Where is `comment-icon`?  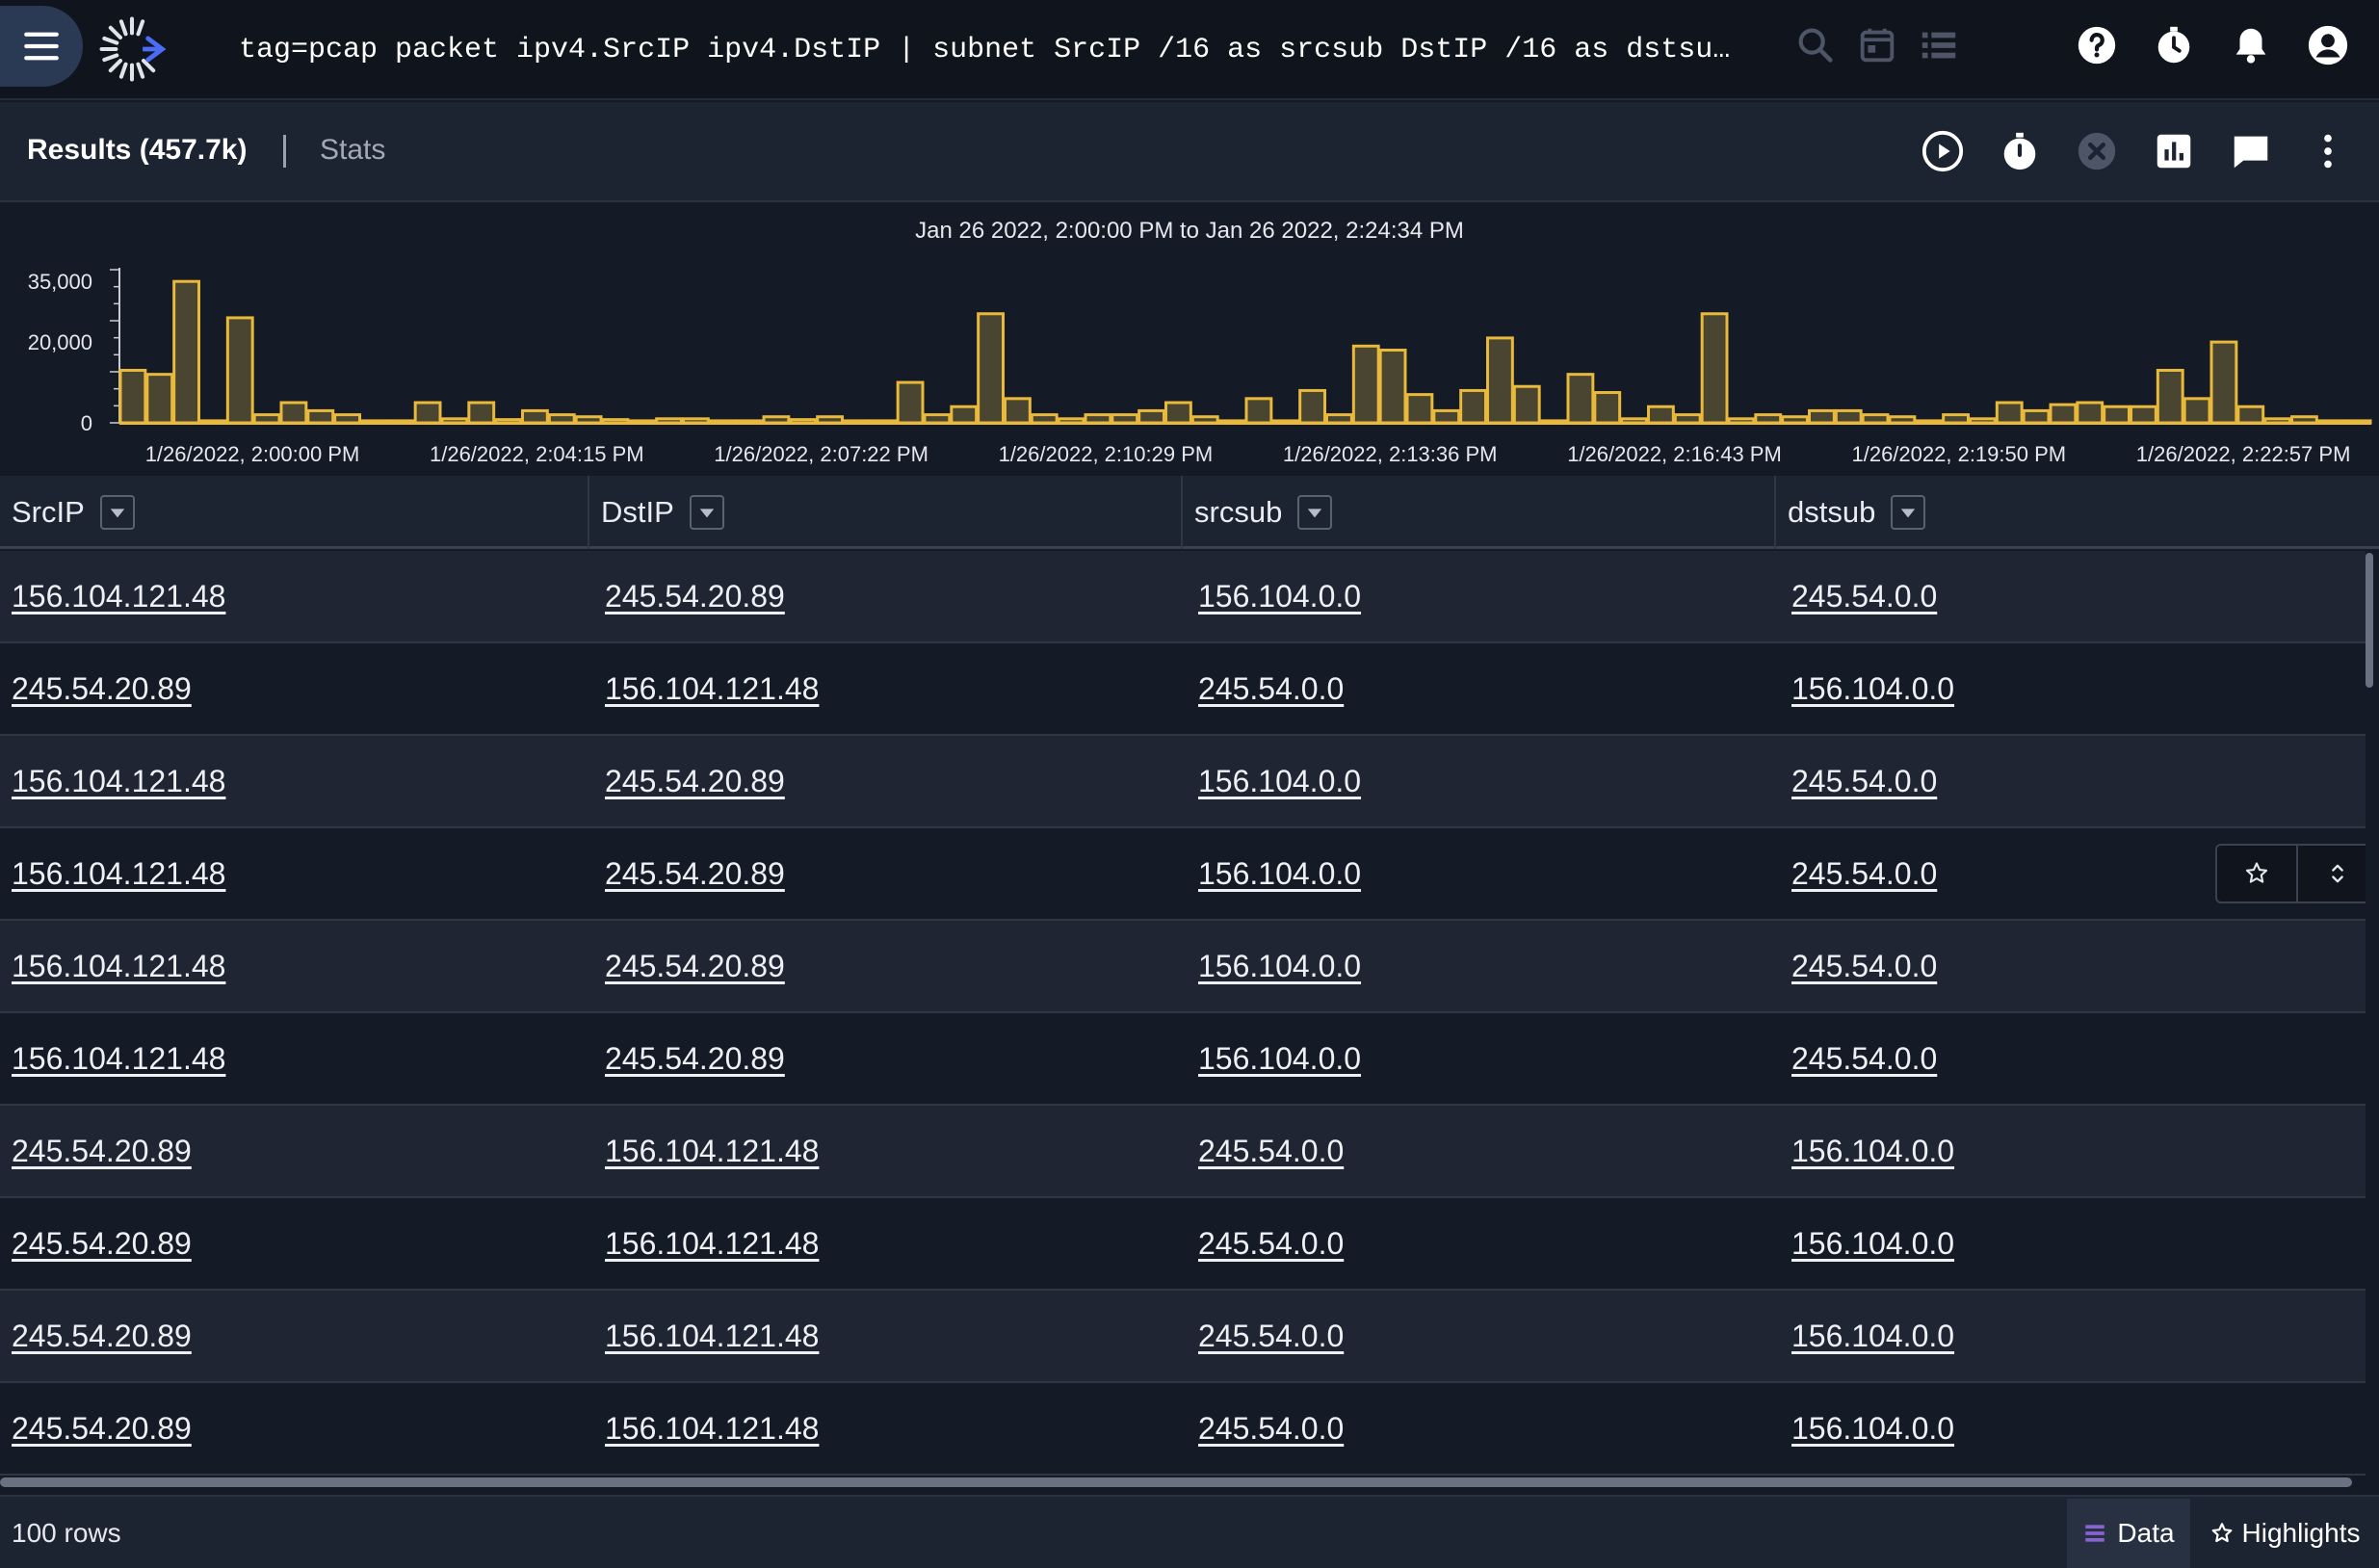
comment-icon is located at coordinates (2251, 151).